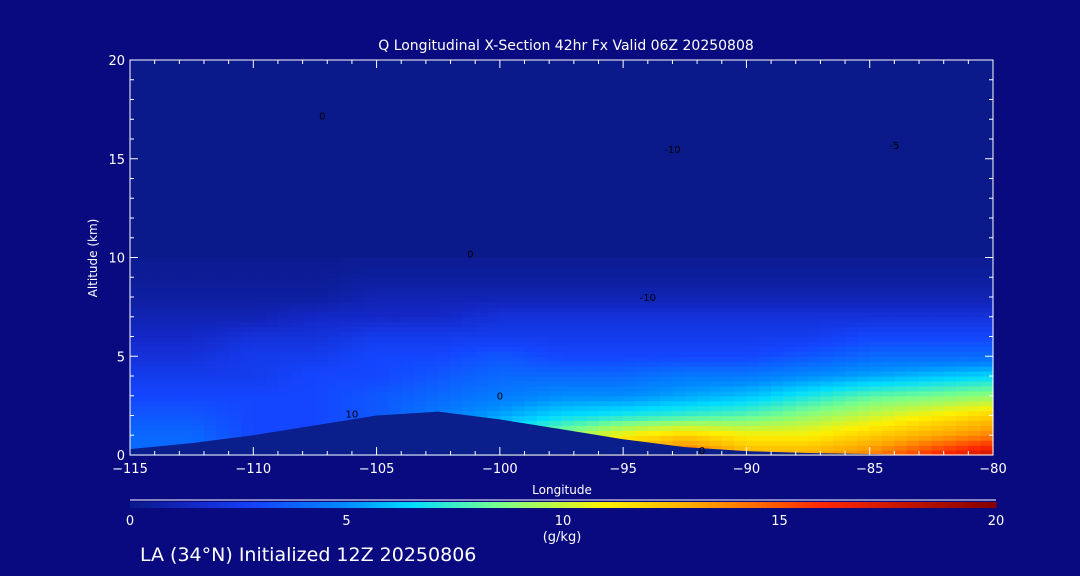  I want to click on colorbar, so click(563, 505).